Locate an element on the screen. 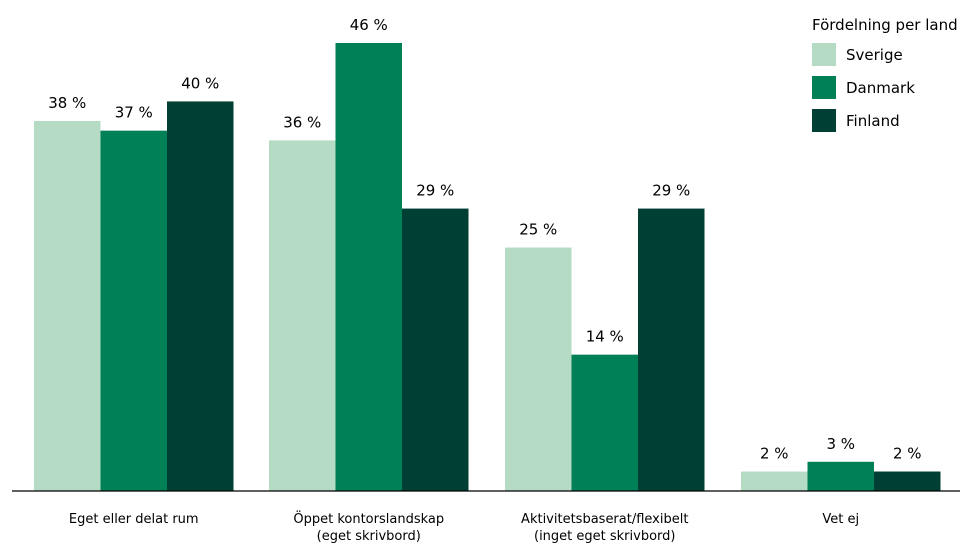 This screenshot has height=545, width=977. legend-label-sverige: Sverige is located at coordinates (874, 55).